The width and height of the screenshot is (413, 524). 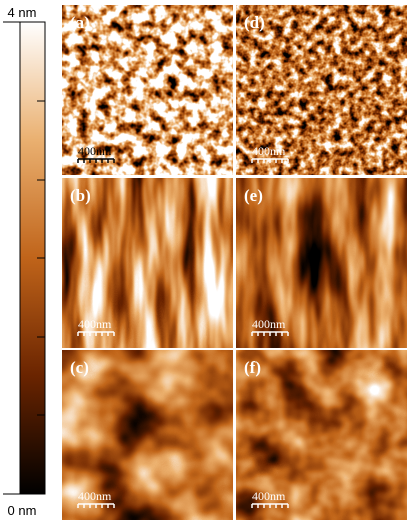 I want to click on afm-panel: (a) 400nm, so click(x=147, y=90).